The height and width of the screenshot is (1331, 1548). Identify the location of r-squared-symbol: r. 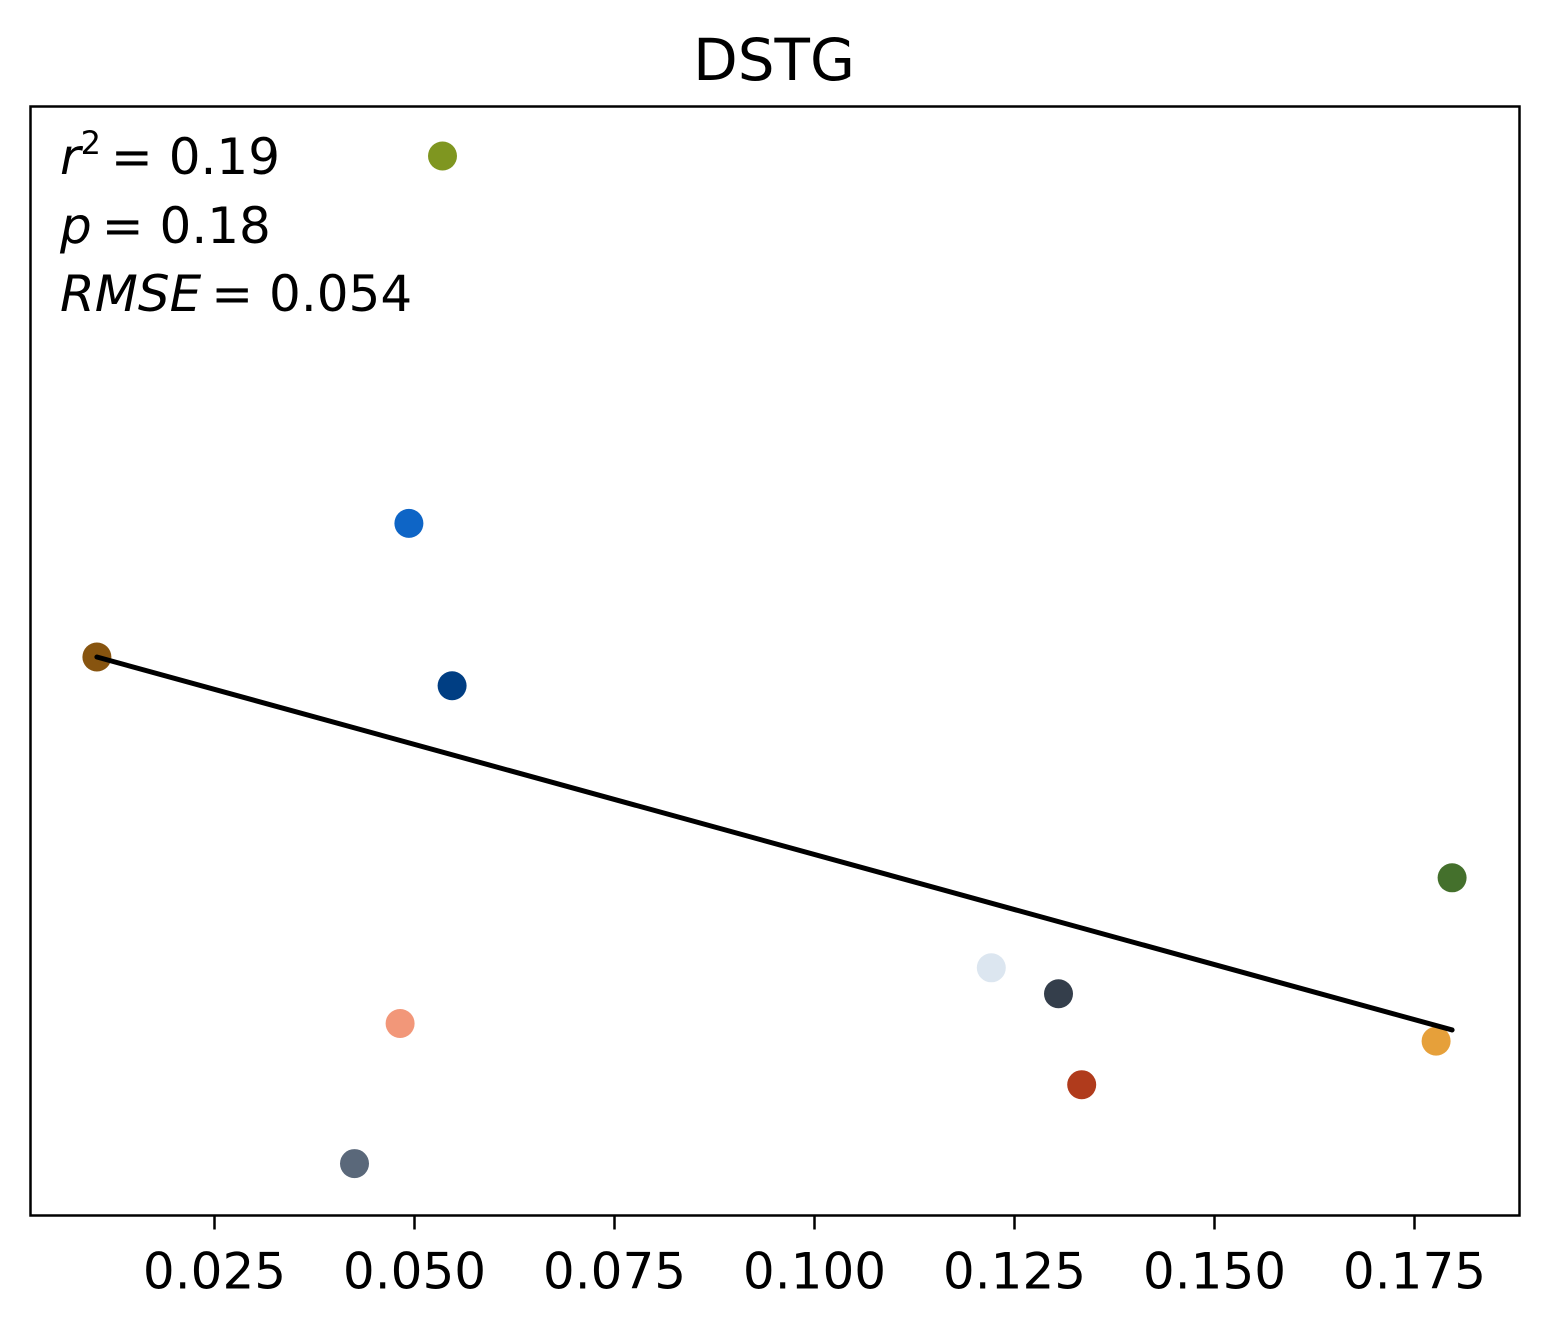
(72, 157).